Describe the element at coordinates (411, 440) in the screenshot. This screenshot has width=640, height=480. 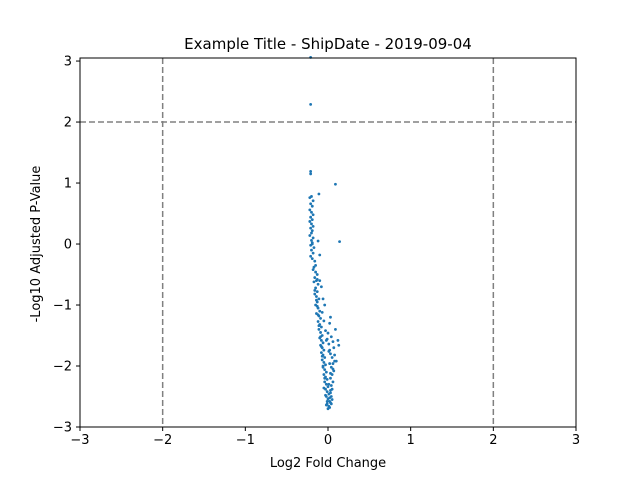
I see `x-tick-label: 1` at that location.